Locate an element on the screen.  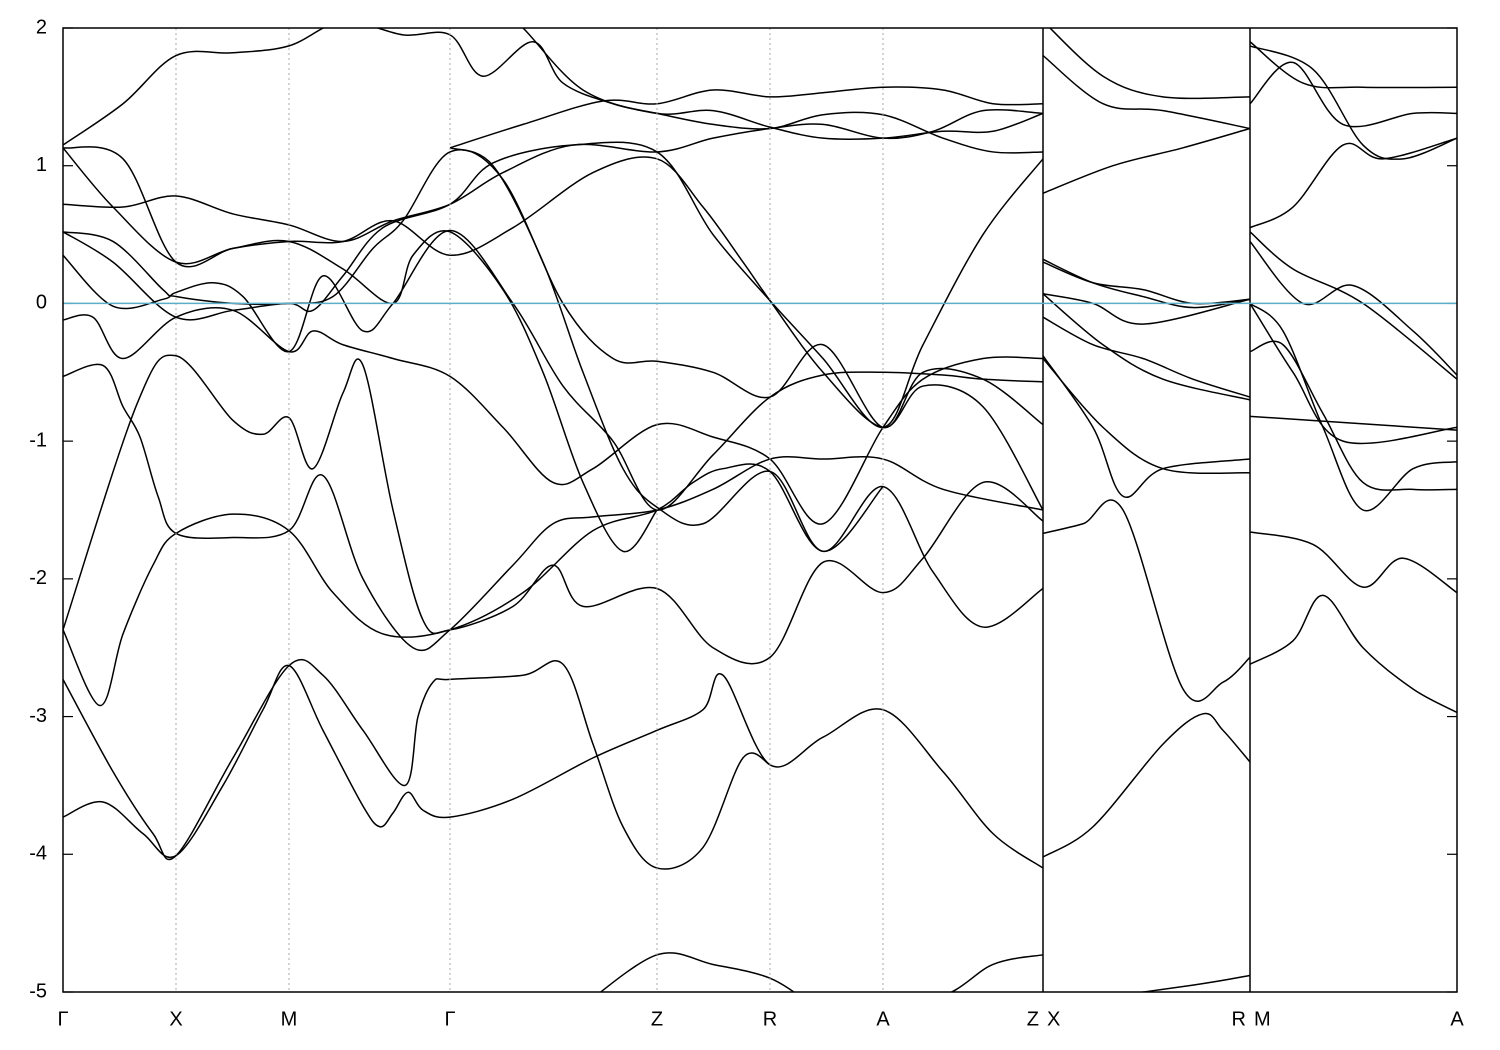
y-tick-label: -3 is located at coordinates (38, 716).